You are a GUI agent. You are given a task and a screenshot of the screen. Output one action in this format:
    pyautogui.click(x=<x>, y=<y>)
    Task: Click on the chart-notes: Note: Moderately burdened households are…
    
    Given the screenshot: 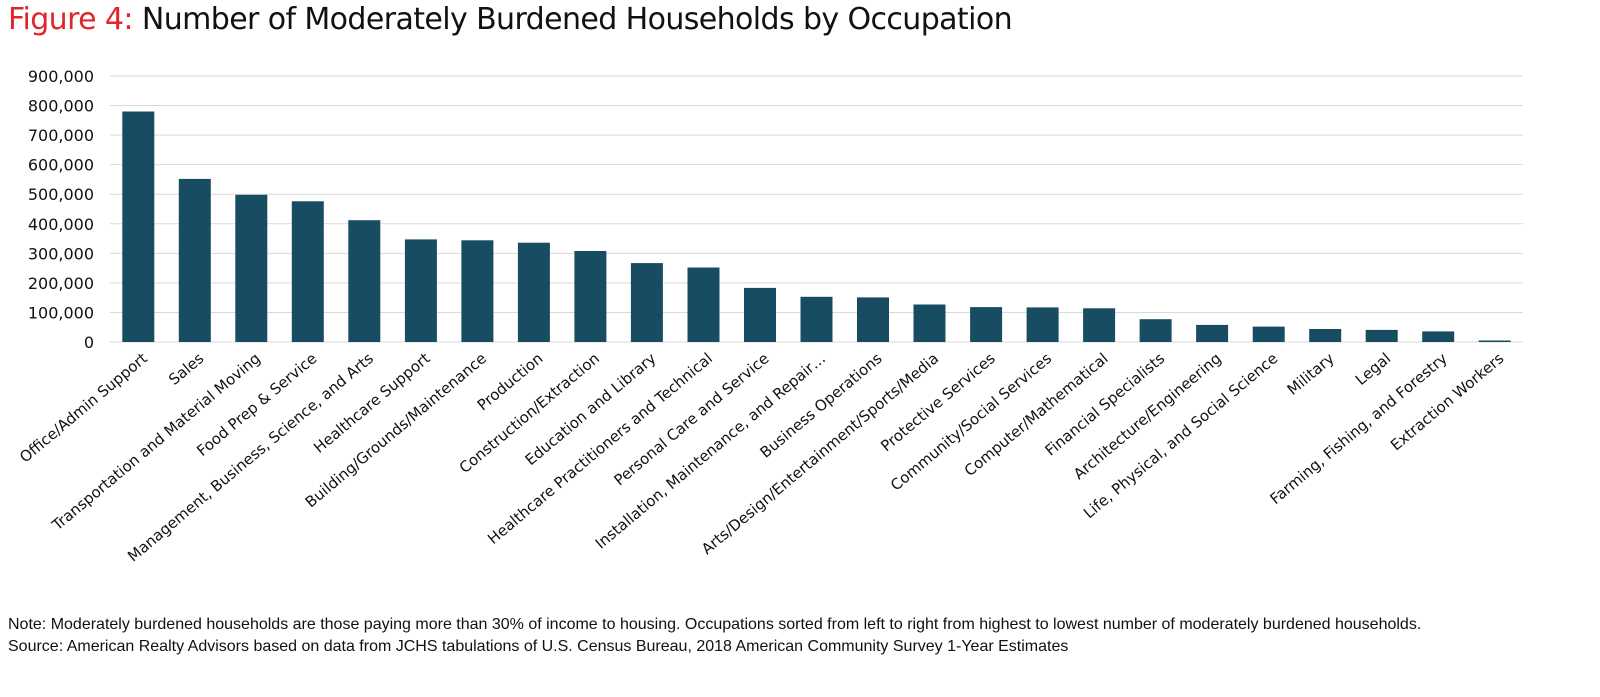 What is the action you would take?
    pyautogui.click(x=714, y=636)
    